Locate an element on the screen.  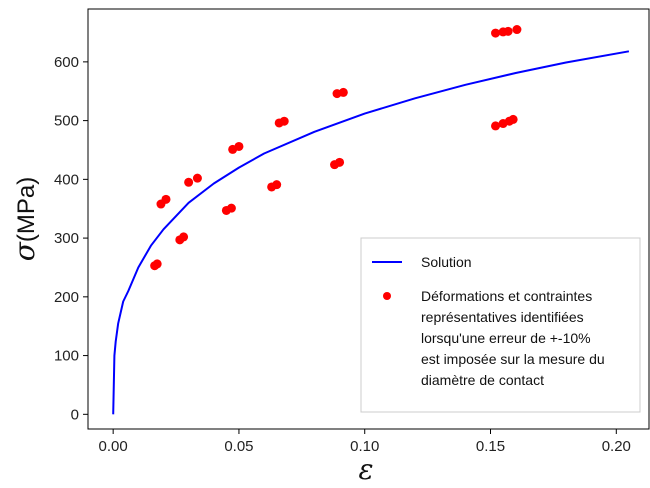
x-axis: 0.00 0.05 0.10 0.15 0.20 is located at coordinates (365, 442).